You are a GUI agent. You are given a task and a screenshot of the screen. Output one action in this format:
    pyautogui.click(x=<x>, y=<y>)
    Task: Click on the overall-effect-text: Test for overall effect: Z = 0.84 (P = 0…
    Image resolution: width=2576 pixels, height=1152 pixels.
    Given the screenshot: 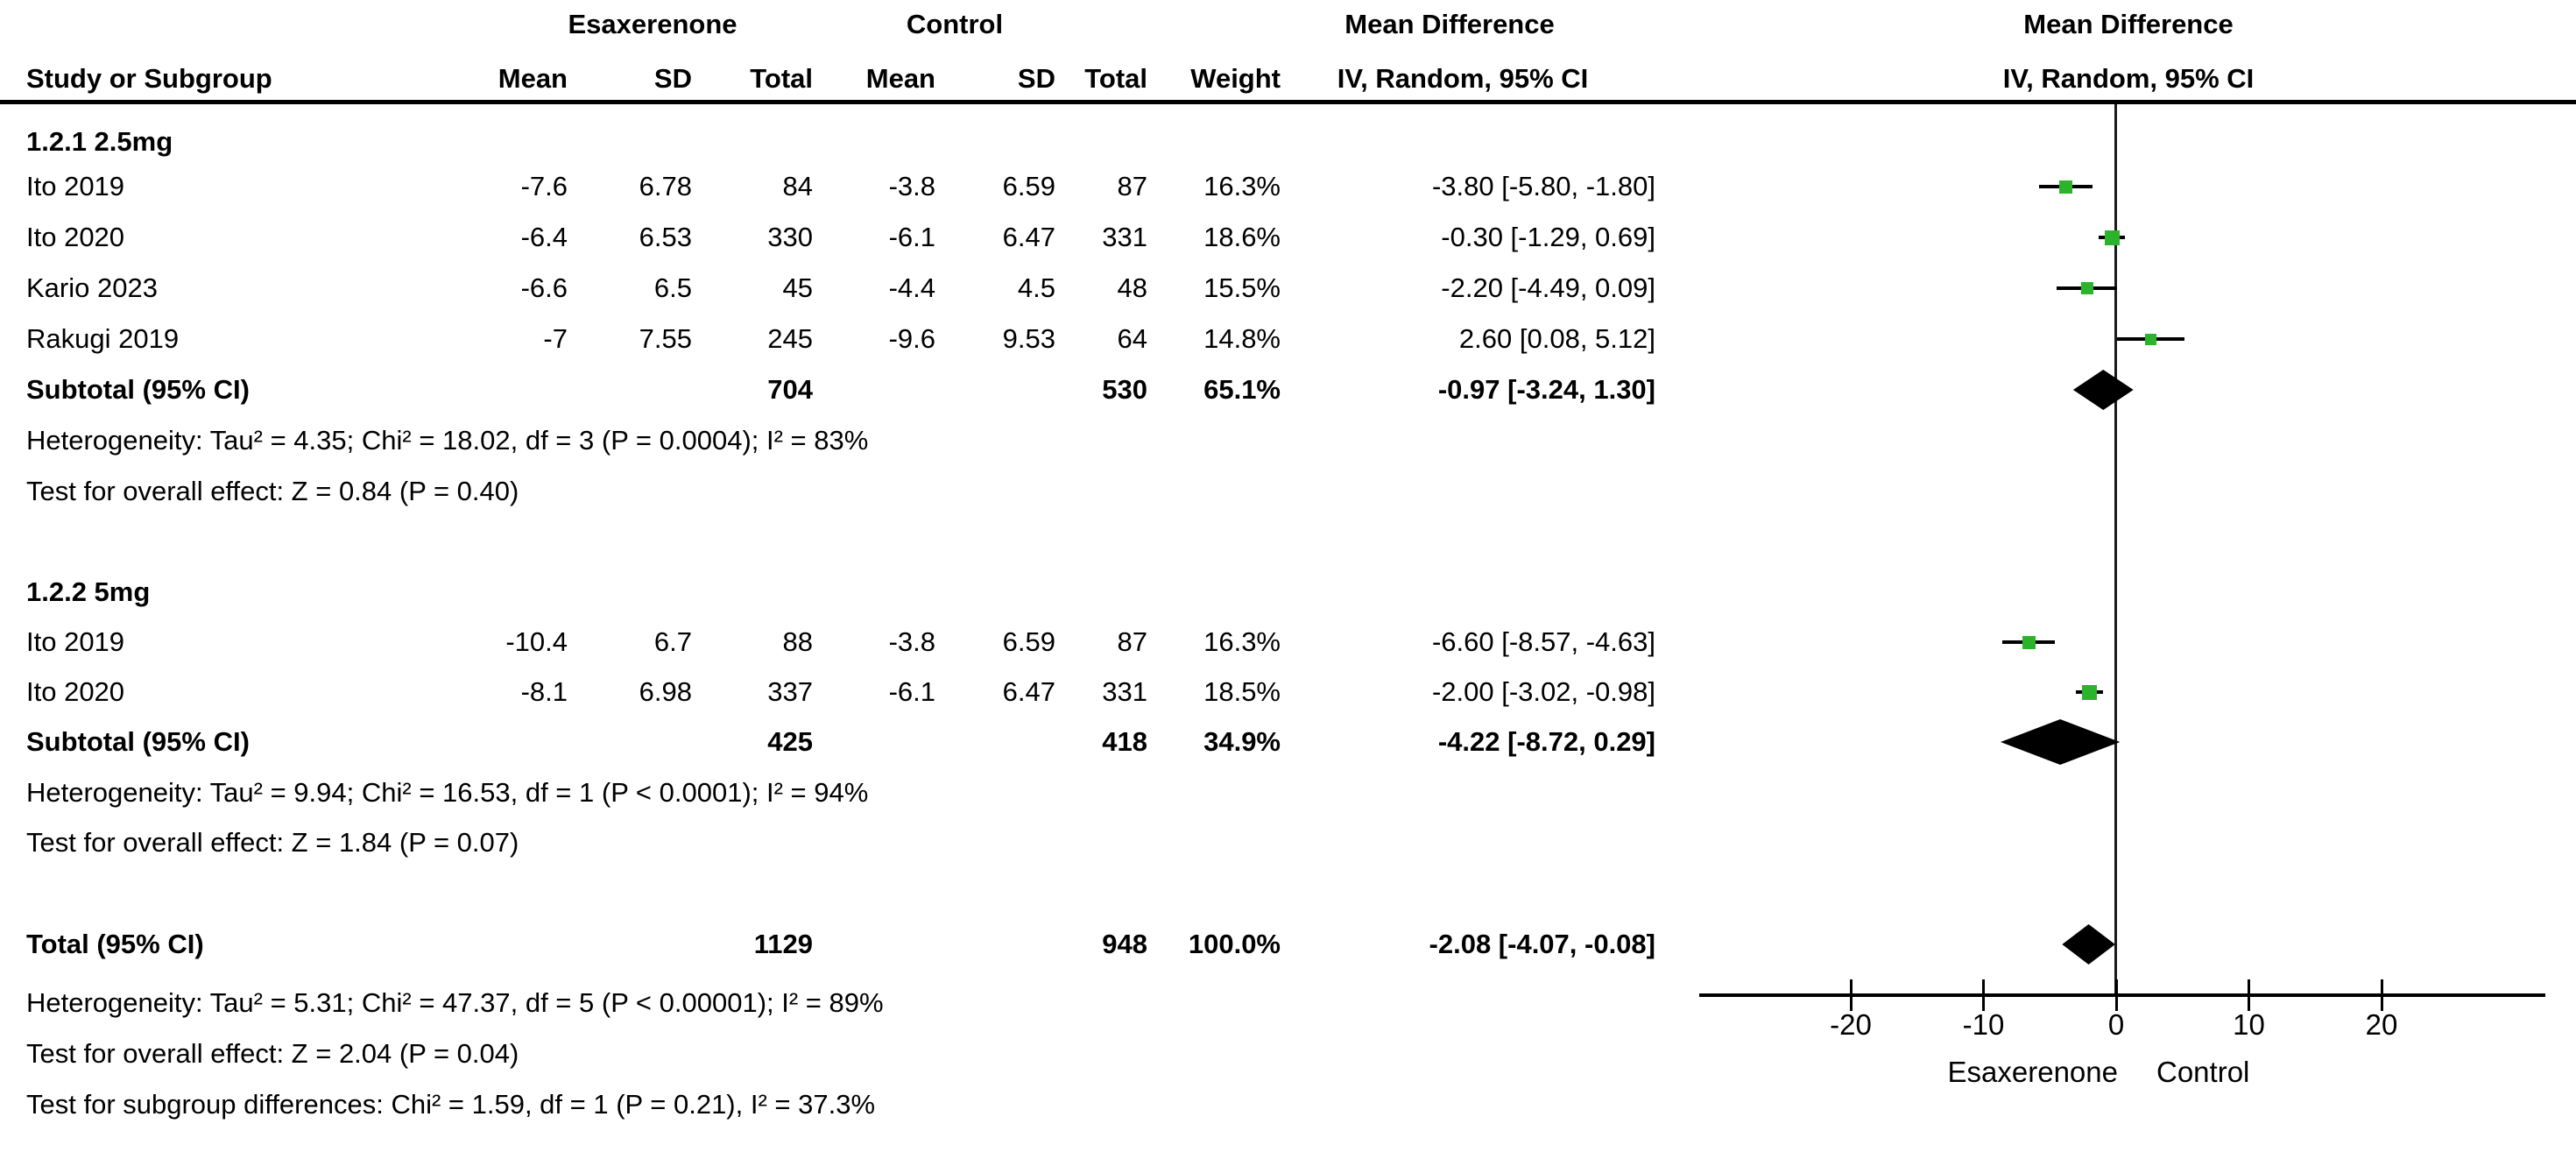 What is the action you would take?
    pyautogui.click(x=272, y=491)
    